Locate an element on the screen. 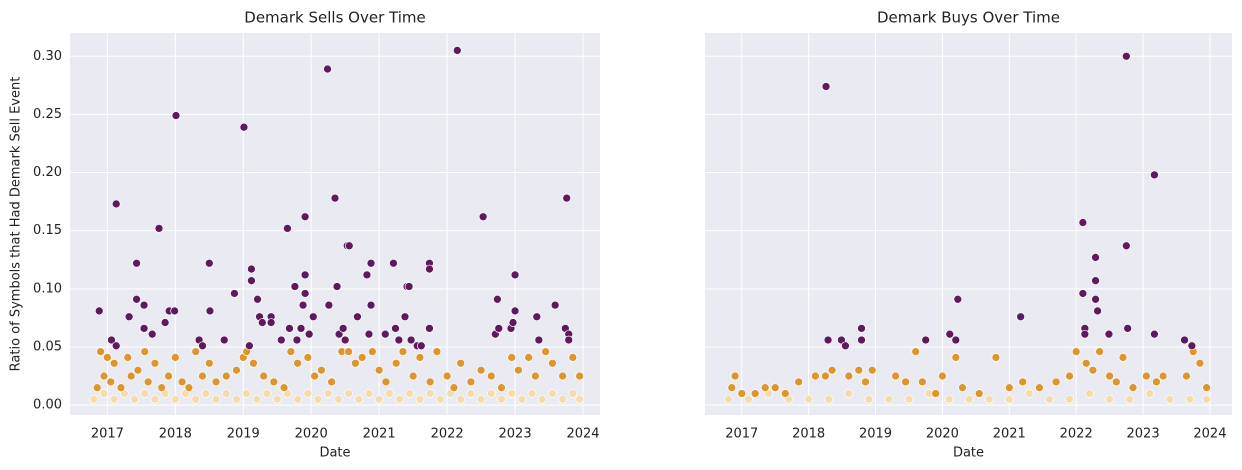 The height and width of the screenshot is (470, 1242). x-tick-label: 2024 is located at coordinates (582, 434).